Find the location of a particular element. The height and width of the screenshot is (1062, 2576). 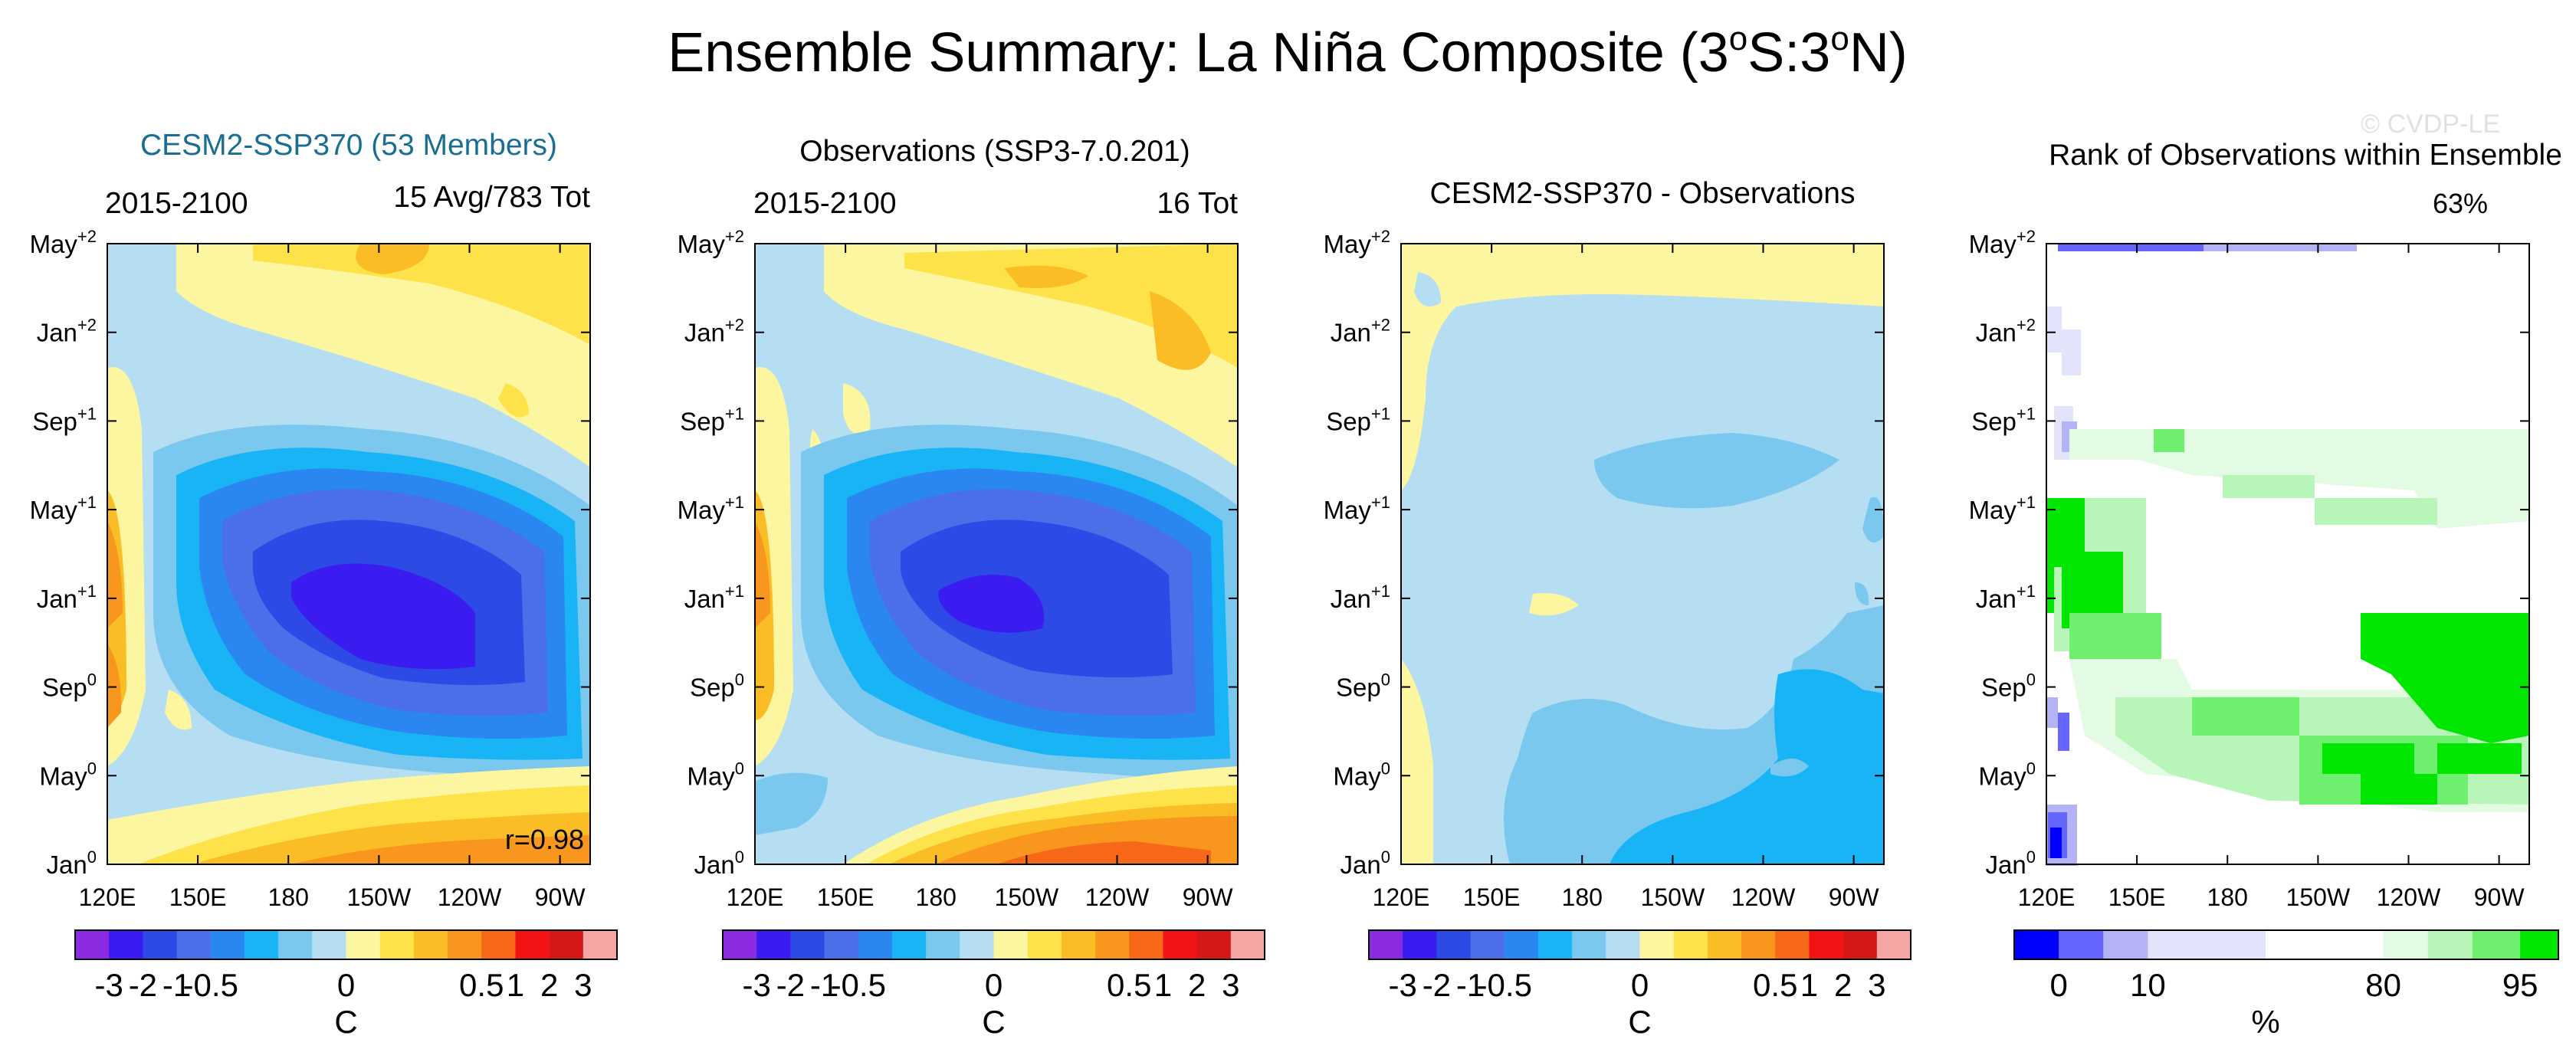

panel4-xtick-label: 180 is located at coordinates (2227, 897).